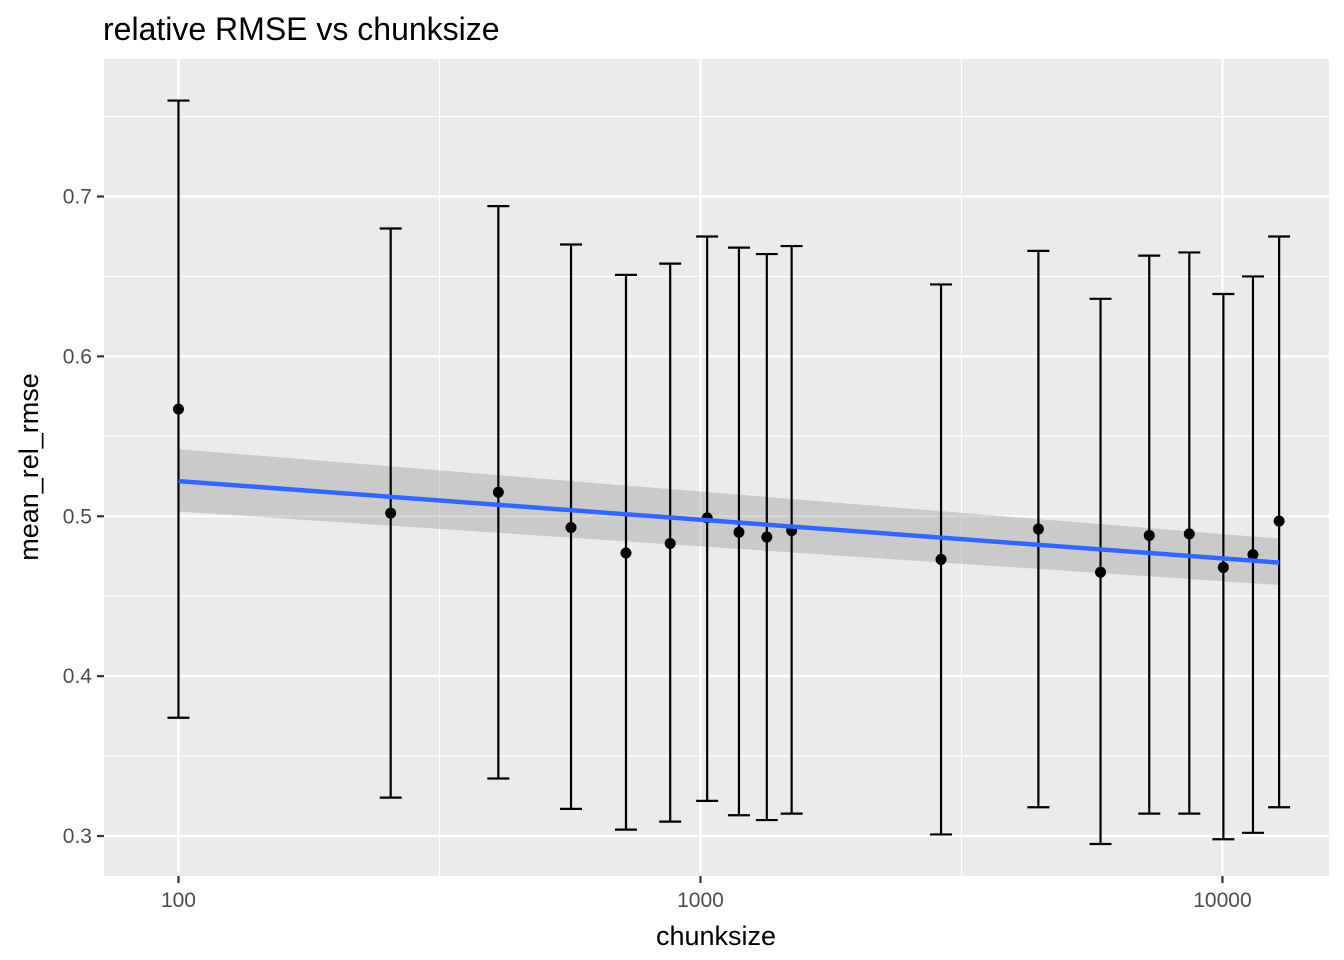 The image size is (1344, 960). What do you see at coordinates (78, 676) in the screenshot?
I see `y-tick-label: 0.4` at bounding box center [78, 676].